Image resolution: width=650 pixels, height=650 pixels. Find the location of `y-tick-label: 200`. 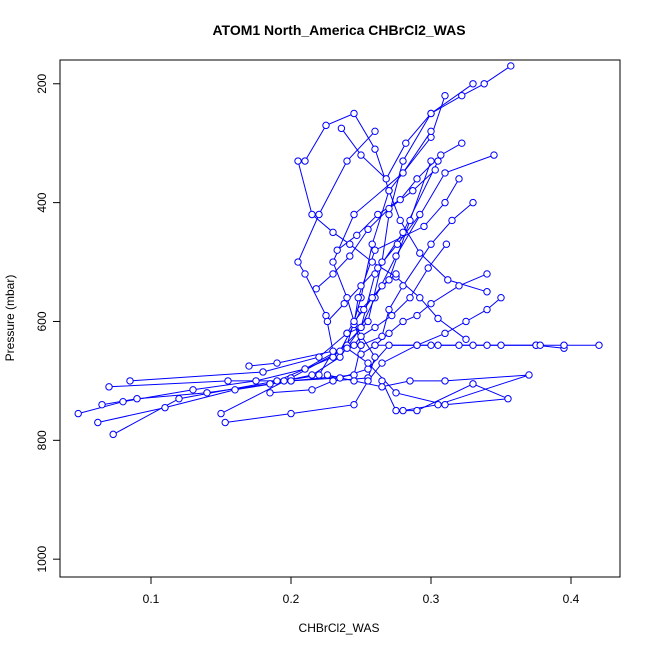

y-tick-label: 200 is located at coordinates (42, 83).